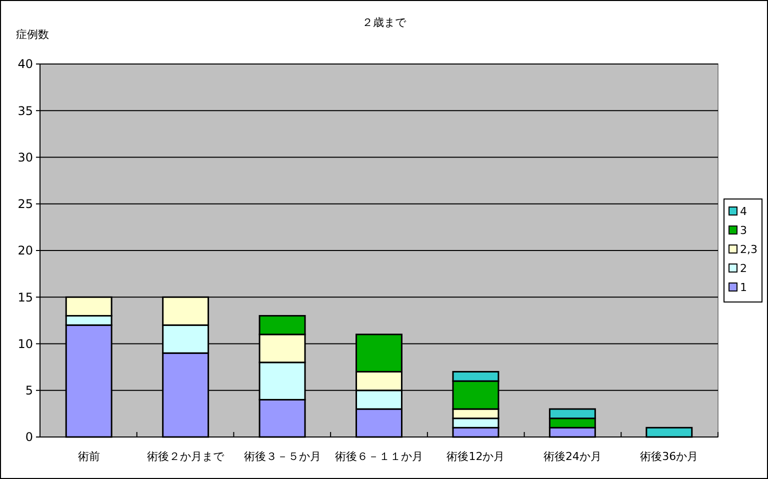 This screenshot has height=479, width=768. I want to click on x-tick-label: 術後36か月, so click(669, 456).